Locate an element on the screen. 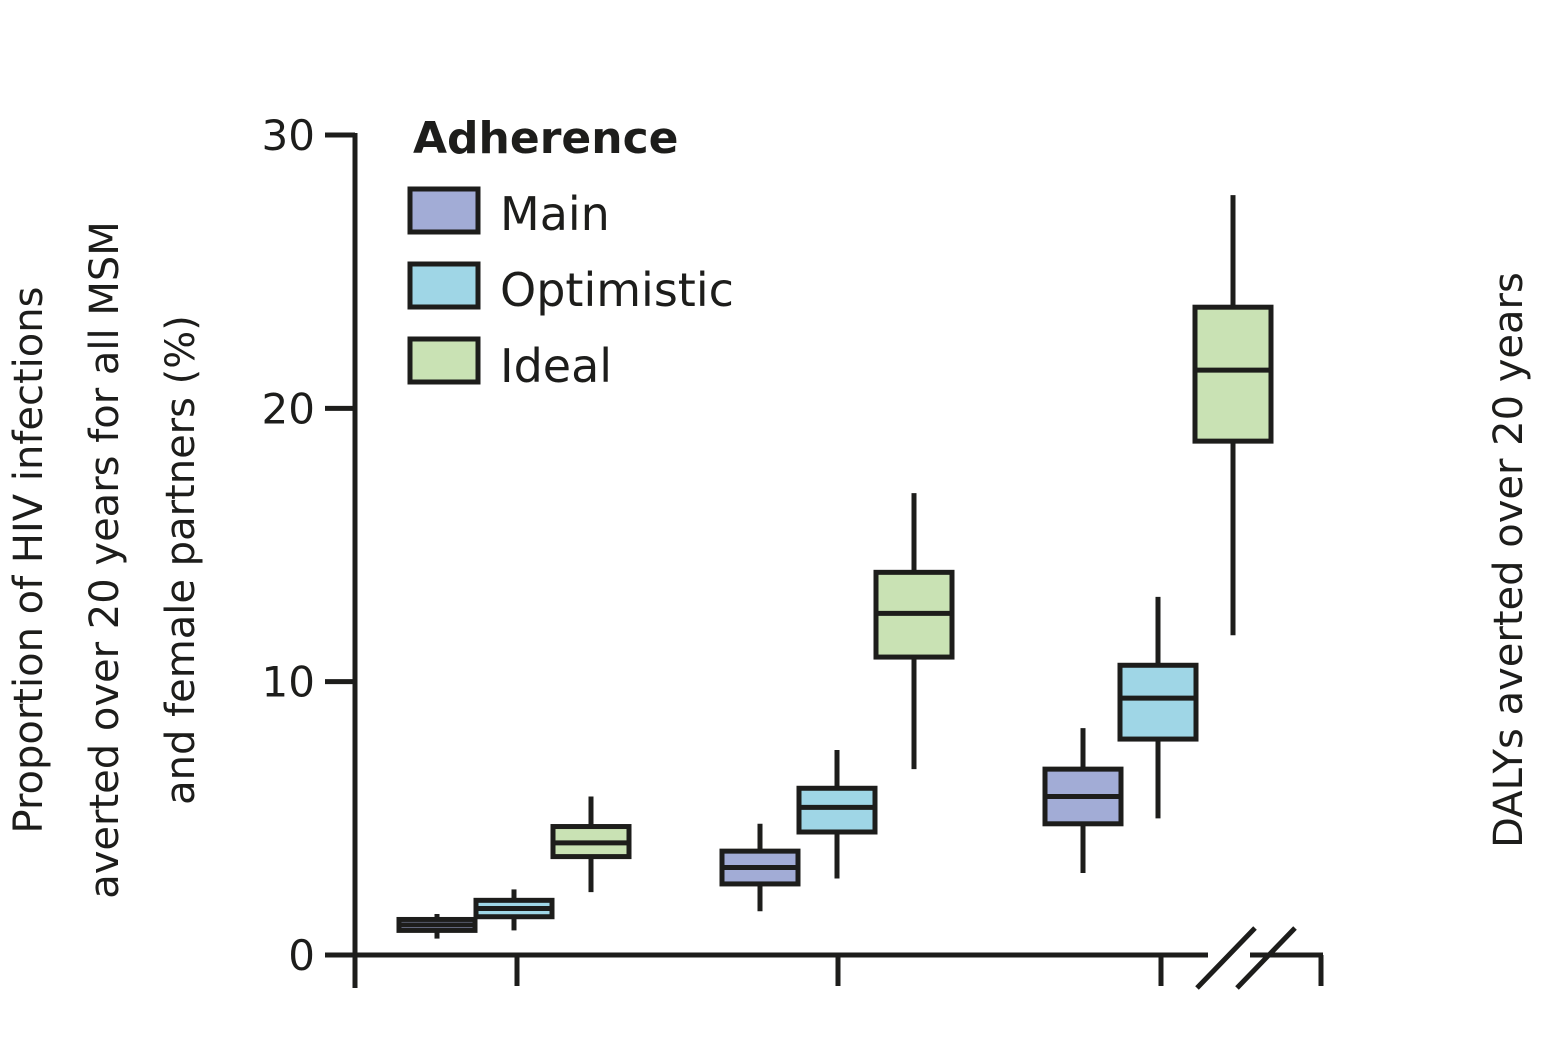 The image size is (1543, 1037). y-axis-ticks: 0 10 20 30 is located at coordinates (308, 545).